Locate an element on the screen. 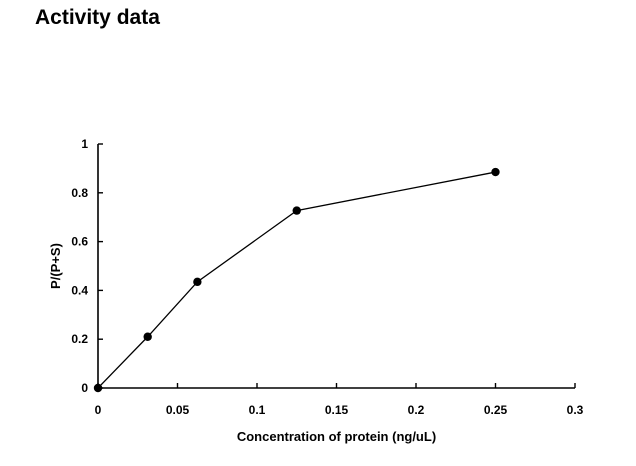 This screenshot has height=466, width=636. y-axis-title: P/(P+S) is located at coordinates (55, 266).